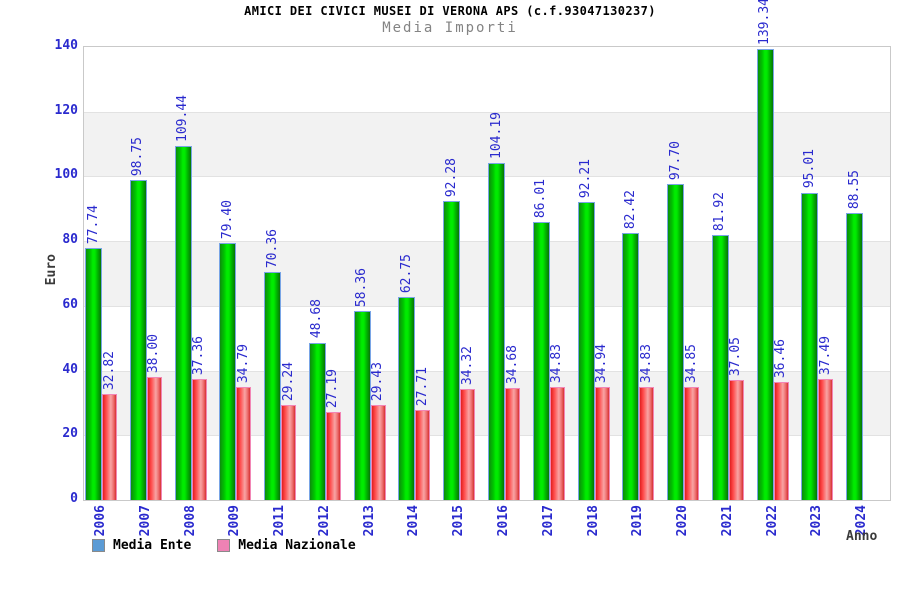  I want to click on bar-media-nazionale-2014, so click(423, 455).